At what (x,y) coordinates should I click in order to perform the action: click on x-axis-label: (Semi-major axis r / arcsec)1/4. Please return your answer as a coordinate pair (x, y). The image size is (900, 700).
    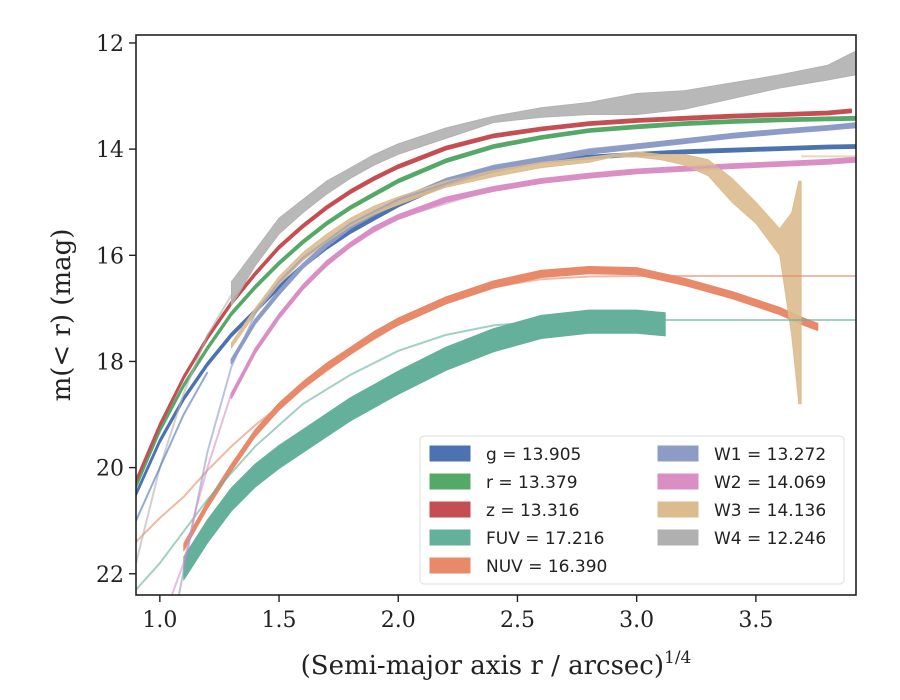
    Looking at the image, I should click on (496, 664).